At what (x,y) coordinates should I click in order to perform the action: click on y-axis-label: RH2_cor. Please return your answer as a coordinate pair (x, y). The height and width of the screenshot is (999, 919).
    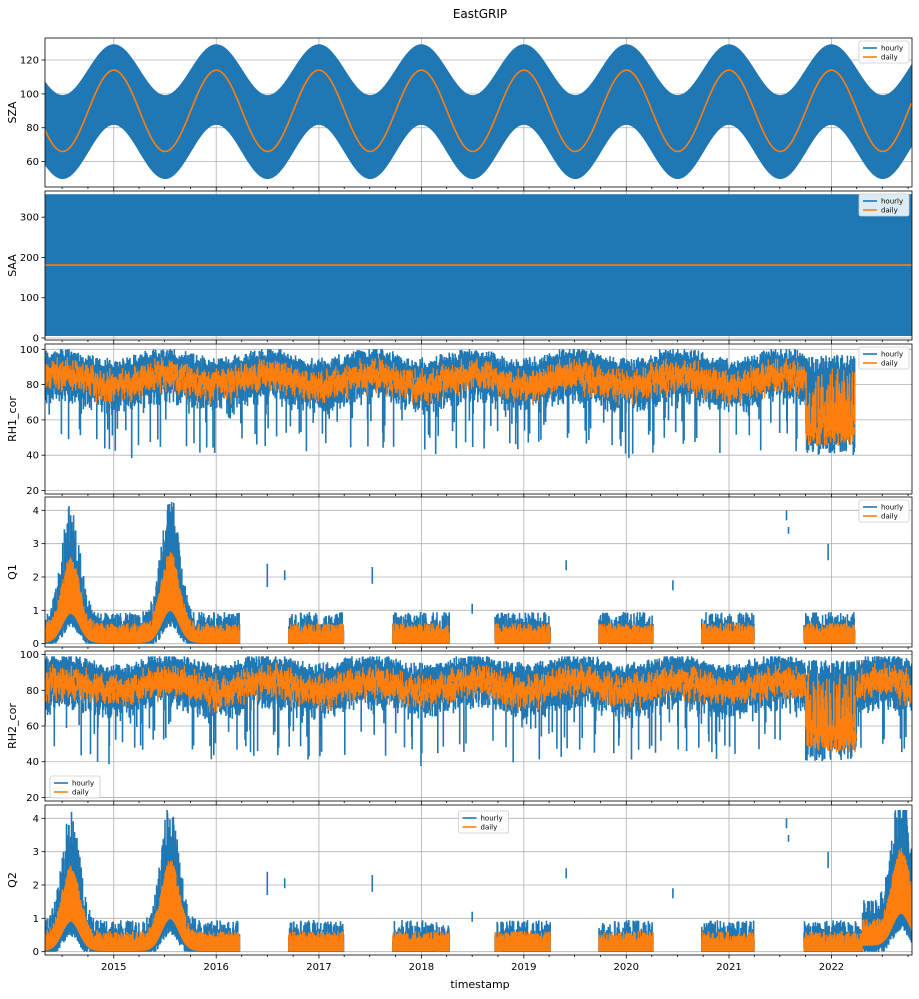
    Looking at the image, I should click on (12, 726).